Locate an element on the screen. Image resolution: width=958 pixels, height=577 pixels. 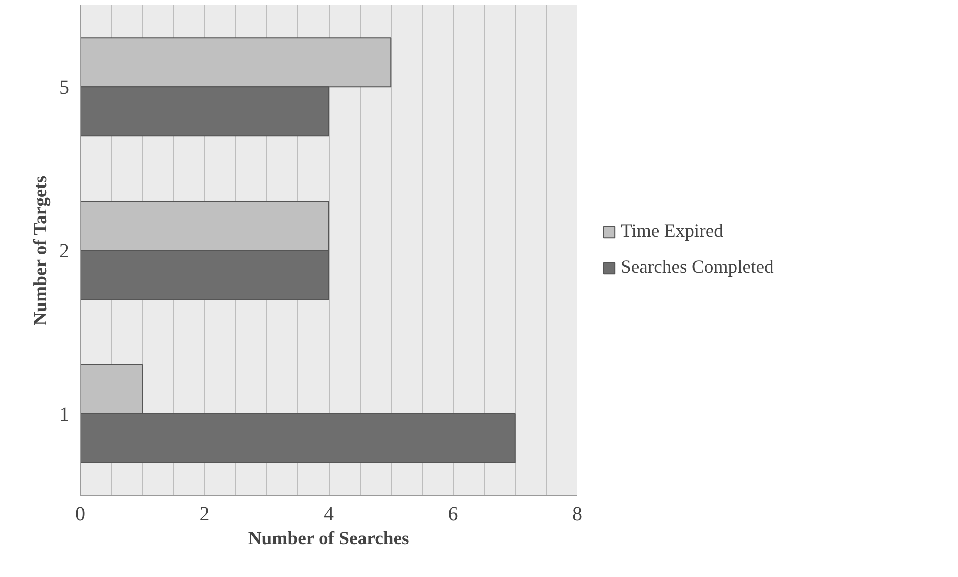
x-tick-label: 6 is located at coordinates (453, 515).